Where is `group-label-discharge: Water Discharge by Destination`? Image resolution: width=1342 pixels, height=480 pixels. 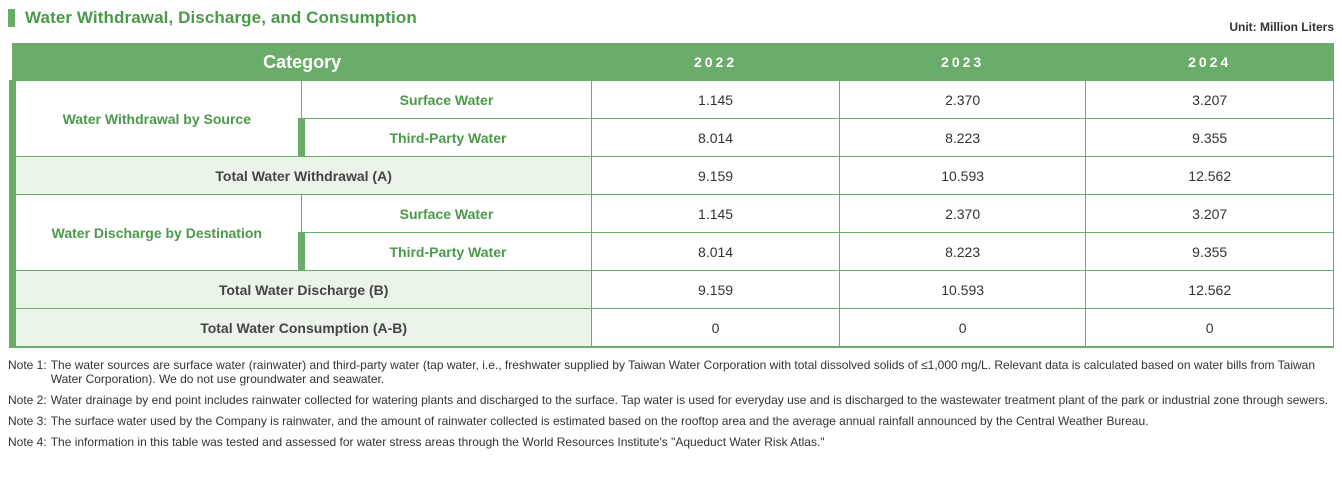 group-label-discharge: Water Discharge by Destination is located at coordinates (155, 232).